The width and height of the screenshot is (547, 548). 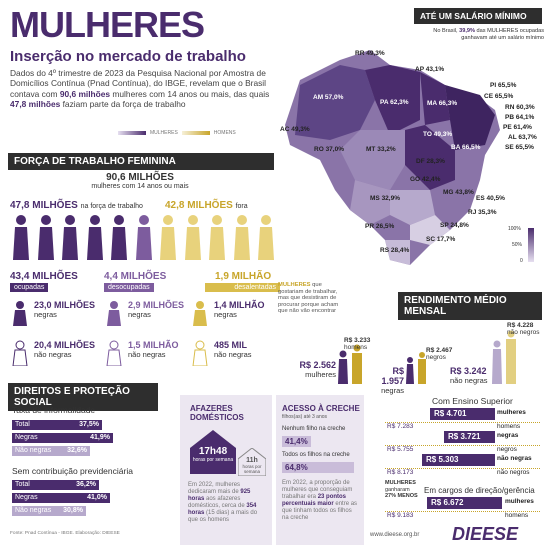 I want to click on state-ba: BA 66,5%, so click(x=466, y=147).